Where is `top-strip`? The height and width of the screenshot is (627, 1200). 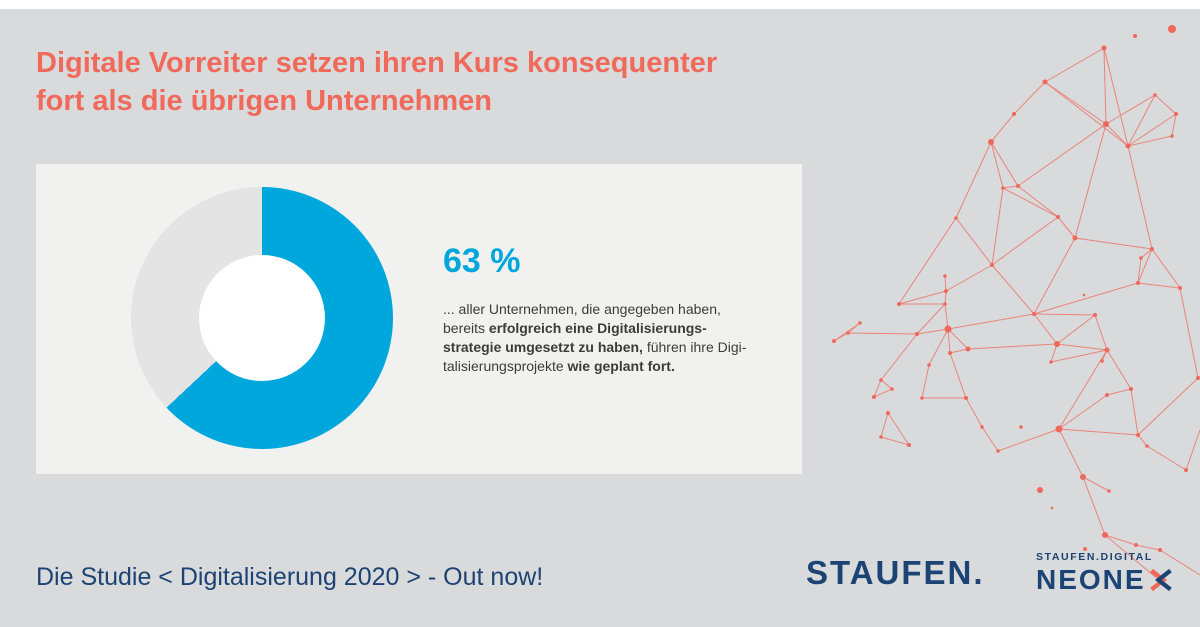
top-strip is located at coordinates (600, 4).